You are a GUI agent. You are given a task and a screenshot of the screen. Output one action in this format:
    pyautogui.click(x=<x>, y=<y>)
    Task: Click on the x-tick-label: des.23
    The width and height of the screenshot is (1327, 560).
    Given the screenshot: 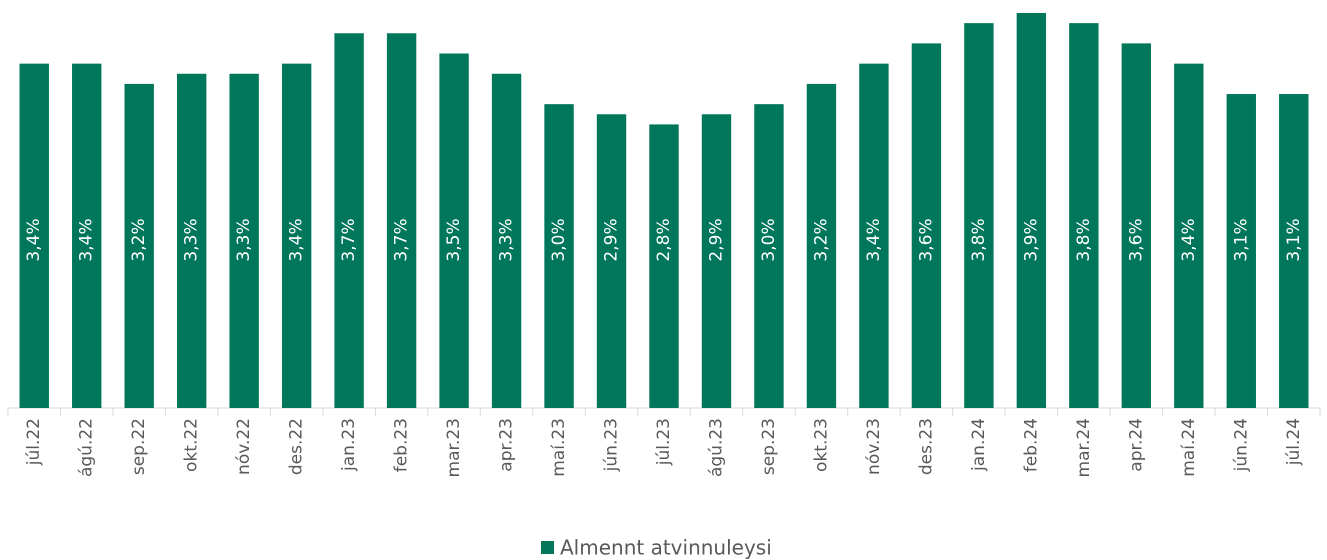 What is the action you would take?
    pyautogui.click(x=926, y=446)
    